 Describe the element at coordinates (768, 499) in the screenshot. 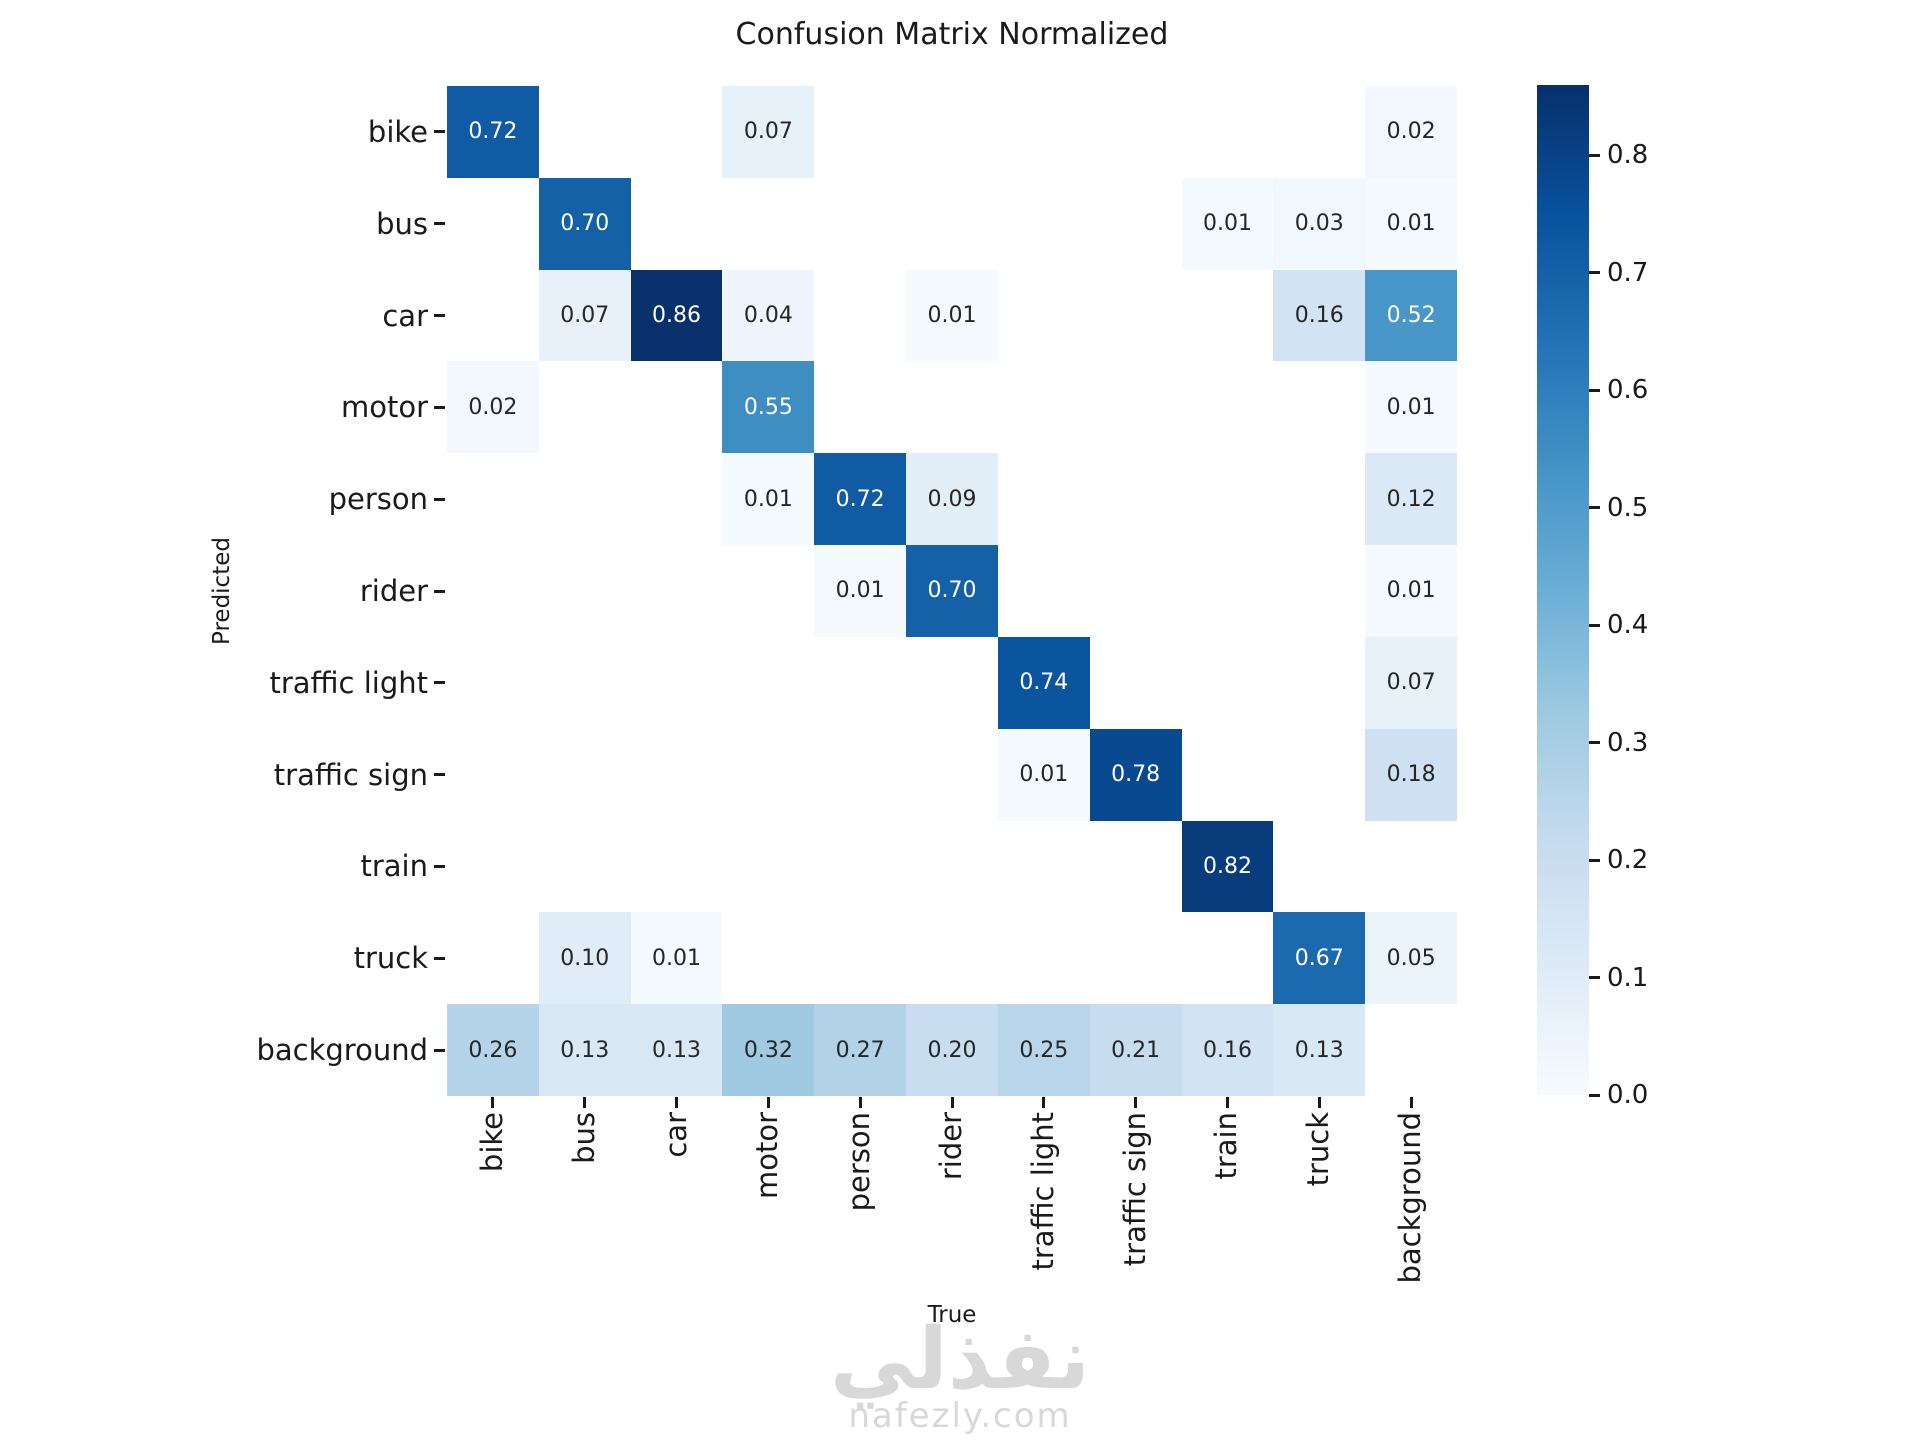

I see `heatmap-cell-person-motor: 0.01` at that location.